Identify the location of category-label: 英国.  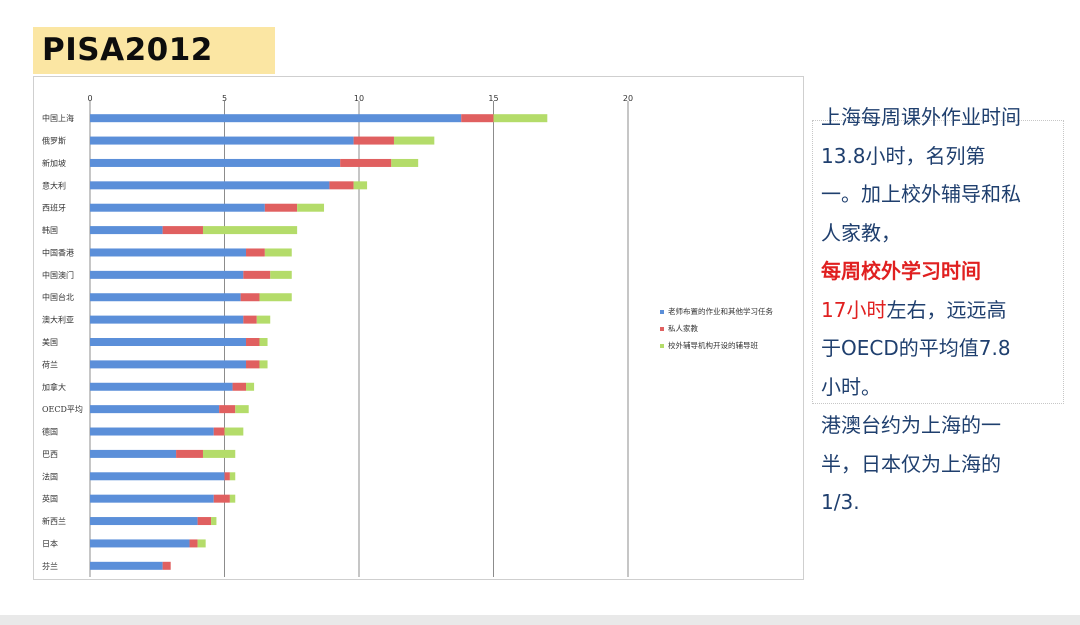
(50, 499).